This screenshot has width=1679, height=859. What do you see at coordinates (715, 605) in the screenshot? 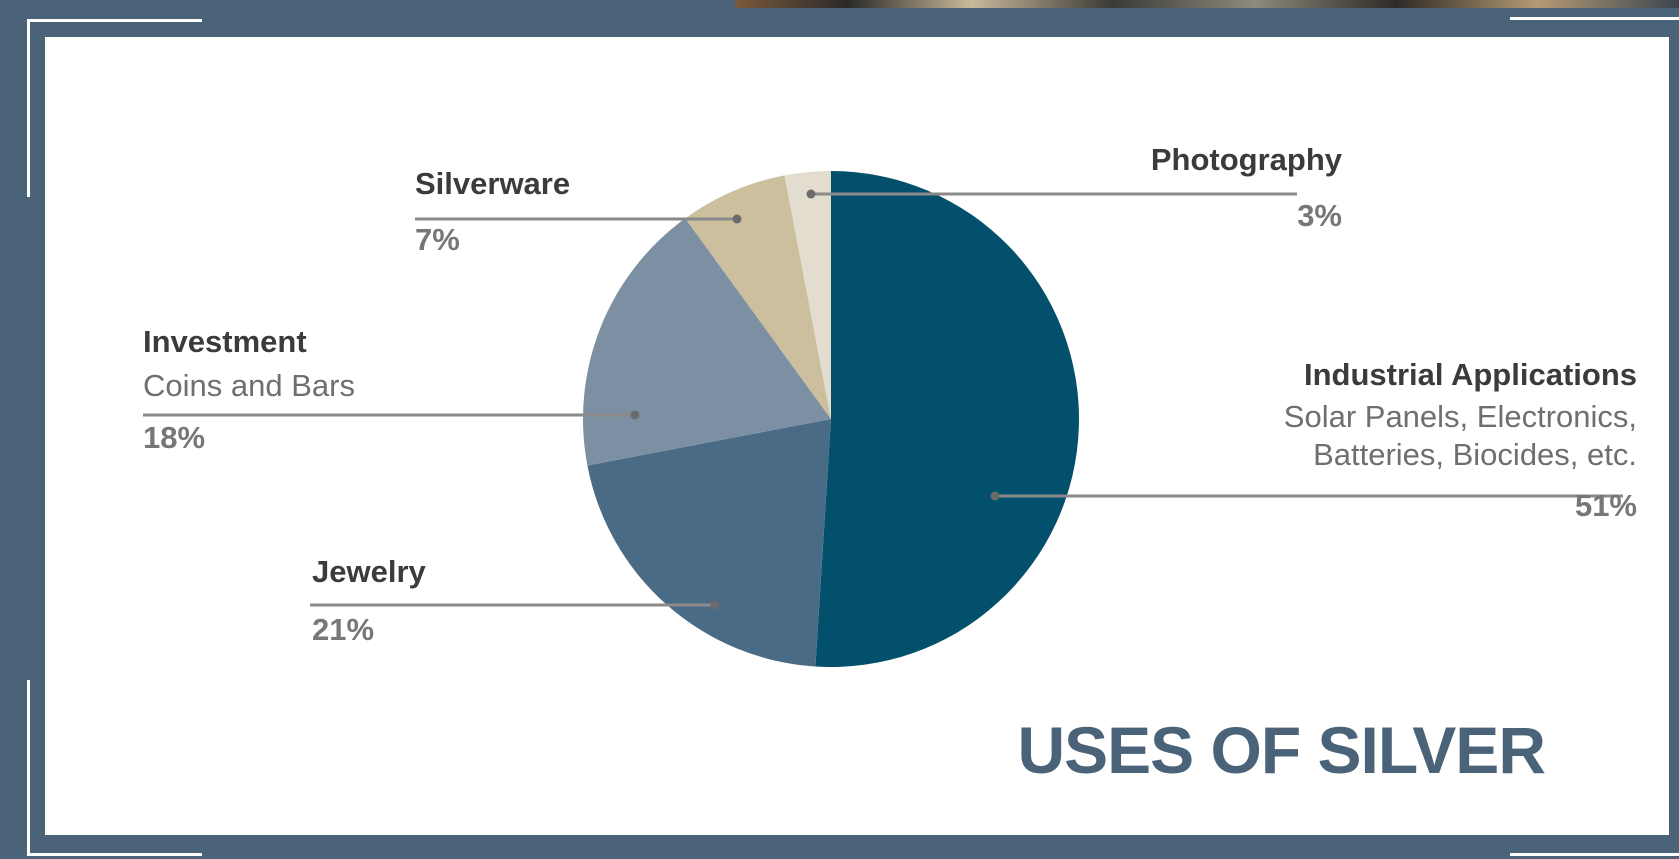
I see `leader-dot-jewelry` at bounding box center [715, 605].